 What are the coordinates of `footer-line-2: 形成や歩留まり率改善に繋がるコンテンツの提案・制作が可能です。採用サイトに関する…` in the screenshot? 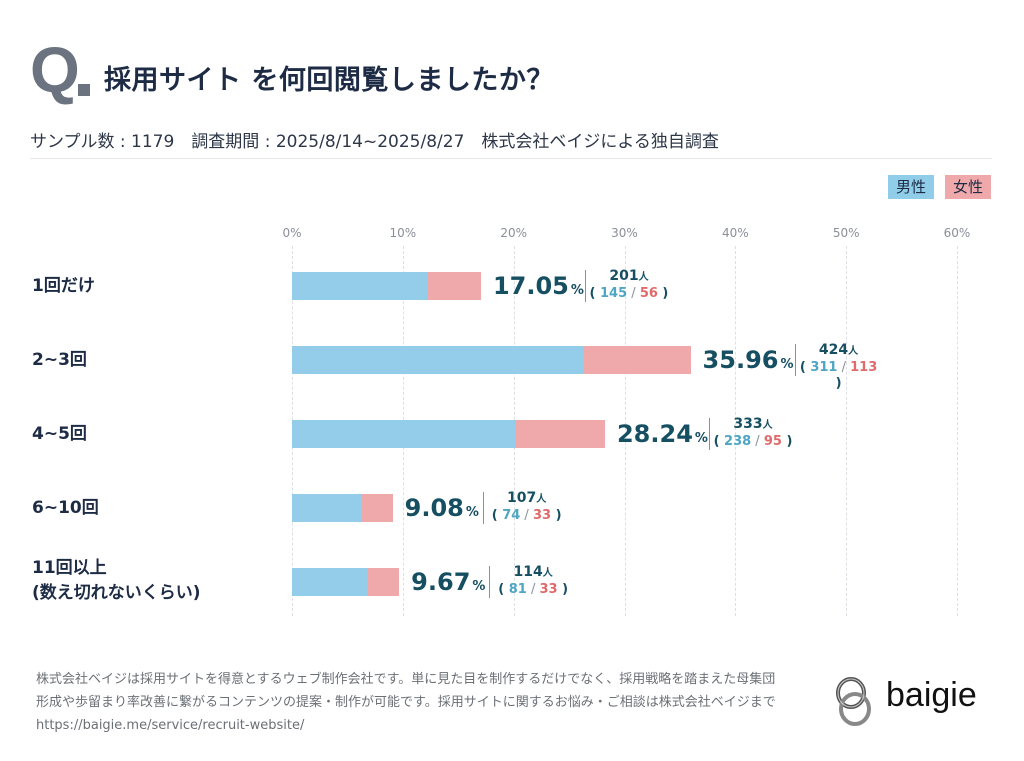 It's located at (406, 702).